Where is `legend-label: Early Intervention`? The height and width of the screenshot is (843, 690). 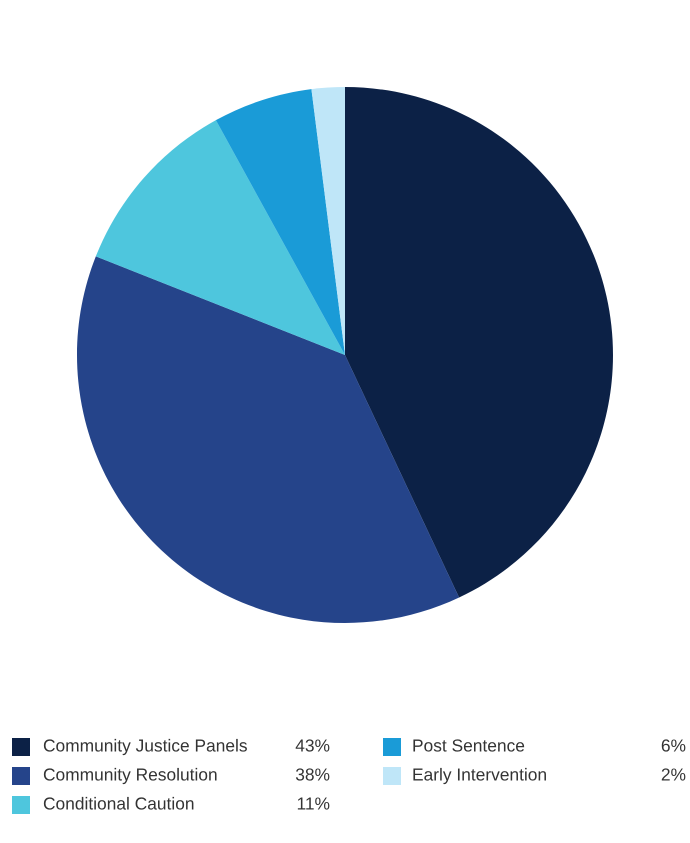
legend-label: Early Intervention is located at coordinates (479, 776).